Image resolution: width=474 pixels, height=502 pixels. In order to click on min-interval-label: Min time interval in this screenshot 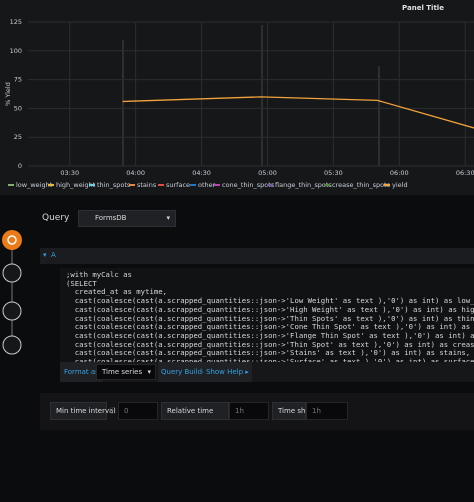, I will do `click(82, 411)`.